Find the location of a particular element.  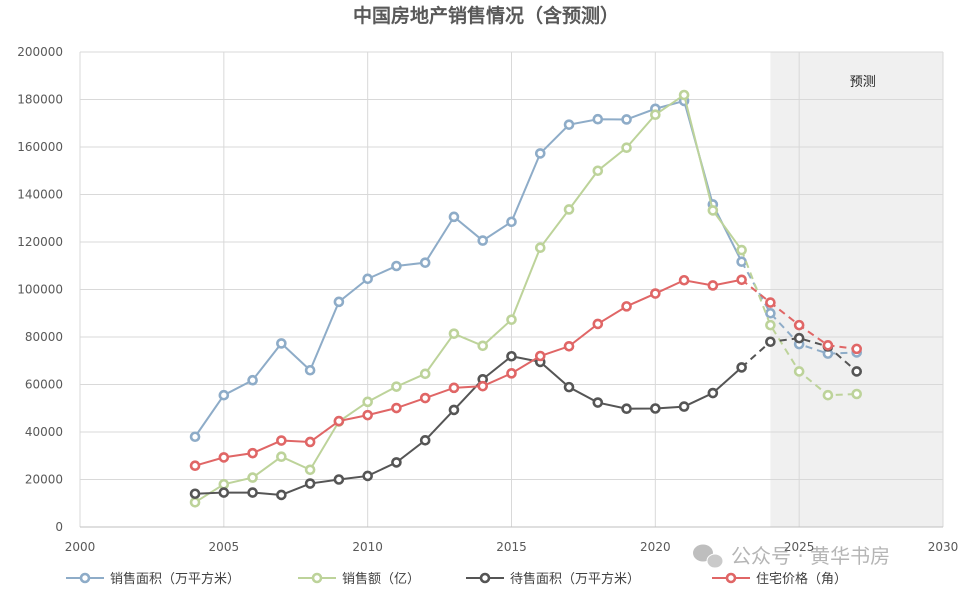

x-tick-label: 2020 is located at coordinates (655, 547).